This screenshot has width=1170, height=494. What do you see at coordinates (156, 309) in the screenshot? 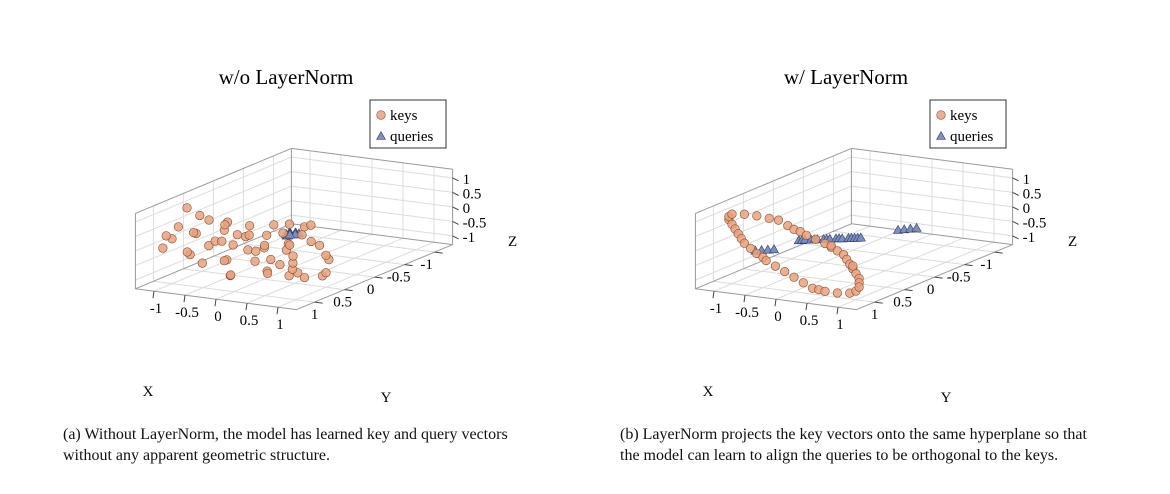
I see `y-tick-label: -1` at bounding box center [156, 309].